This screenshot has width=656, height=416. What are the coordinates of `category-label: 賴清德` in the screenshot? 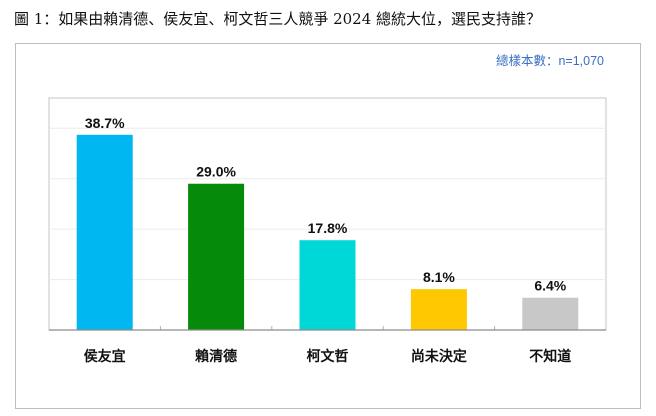 It's located at (216, 356).